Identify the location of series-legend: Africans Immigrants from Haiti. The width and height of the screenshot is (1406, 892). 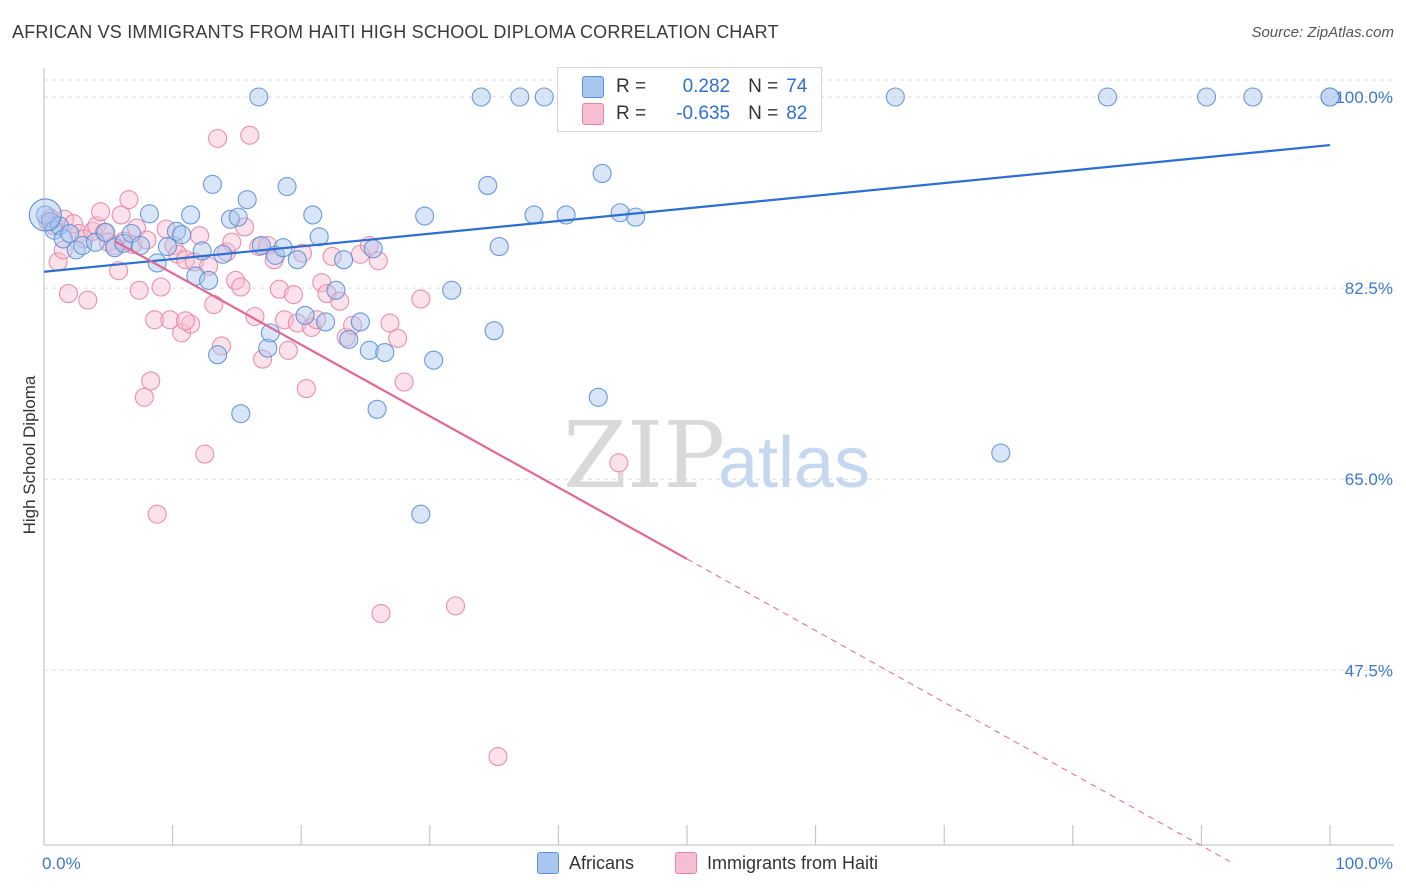
(703, 864).